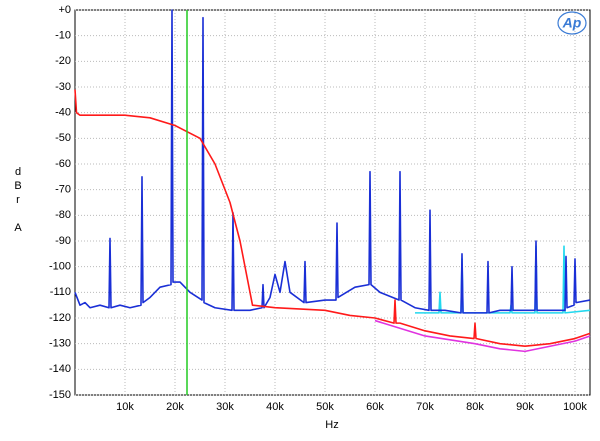 The height and width of the screenshot is (441, 600). Describe the element at coordinates (63, 190) in the screenshot. I see `y-tick-label: -70` at that location.